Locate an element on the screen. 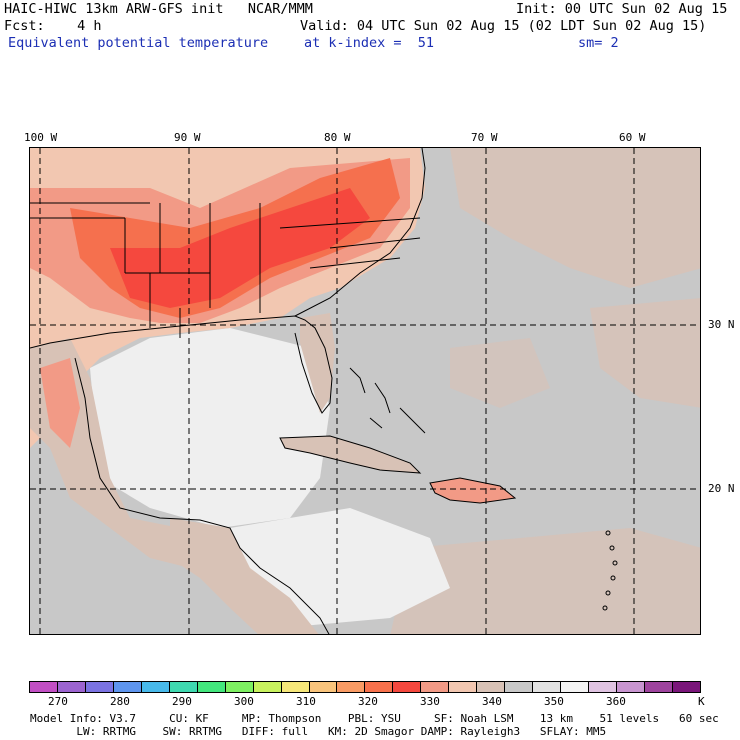 This screenshot has height=740, width=740. colorbar-label-360: 360 is located at coordinates (616, 701).